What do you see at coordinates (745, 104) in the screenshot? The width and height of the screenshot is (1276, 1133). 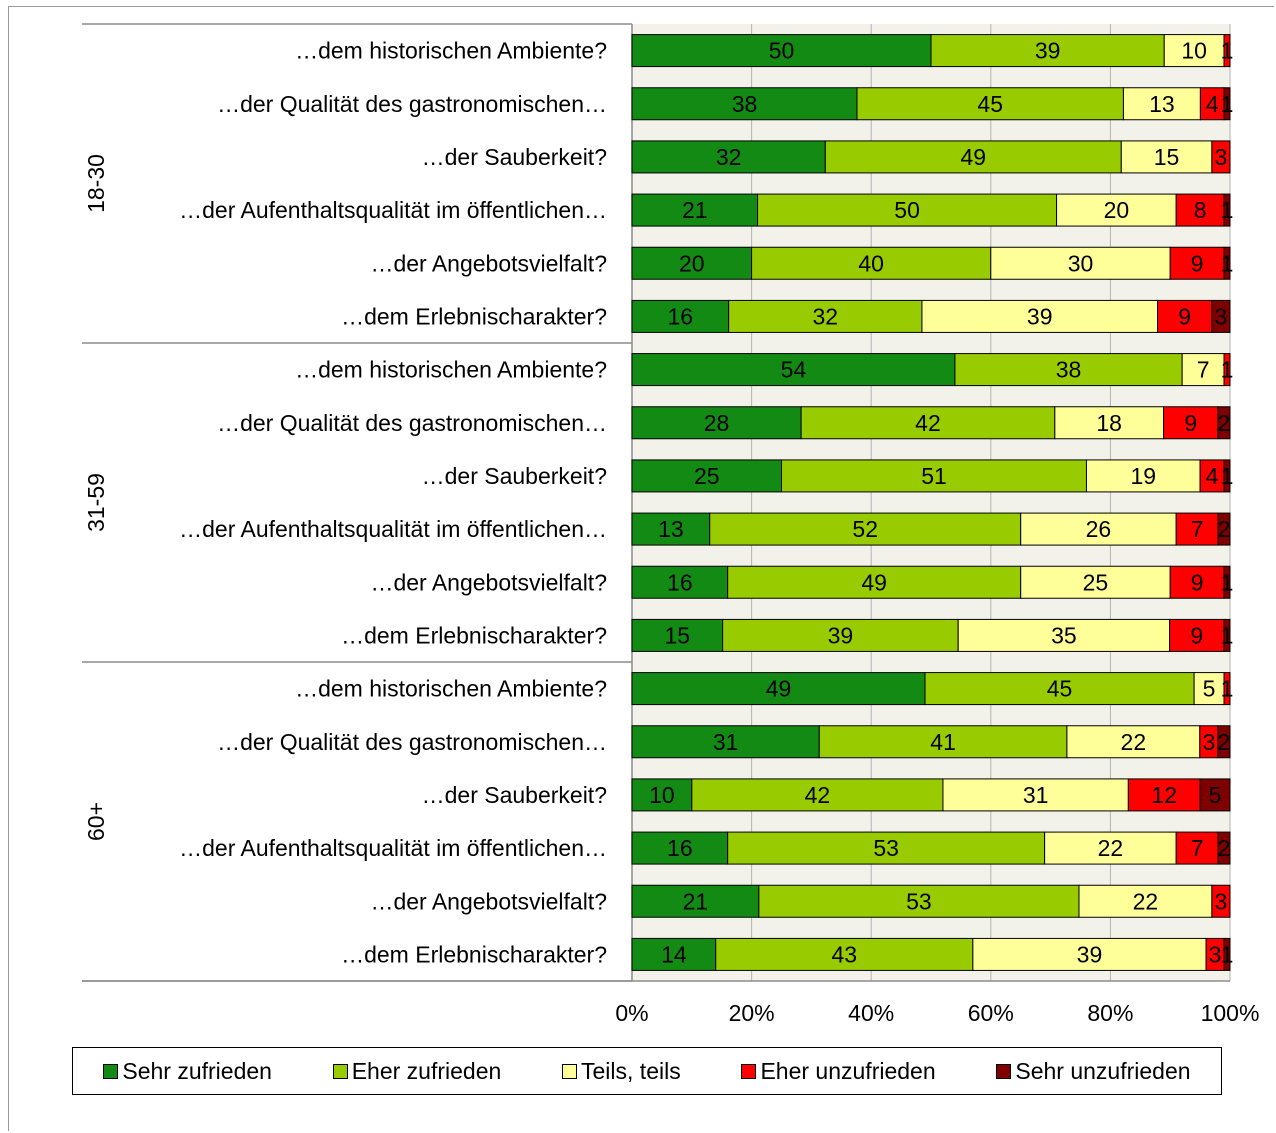 I see `data-label: 38` at bounding box center [745, 104].